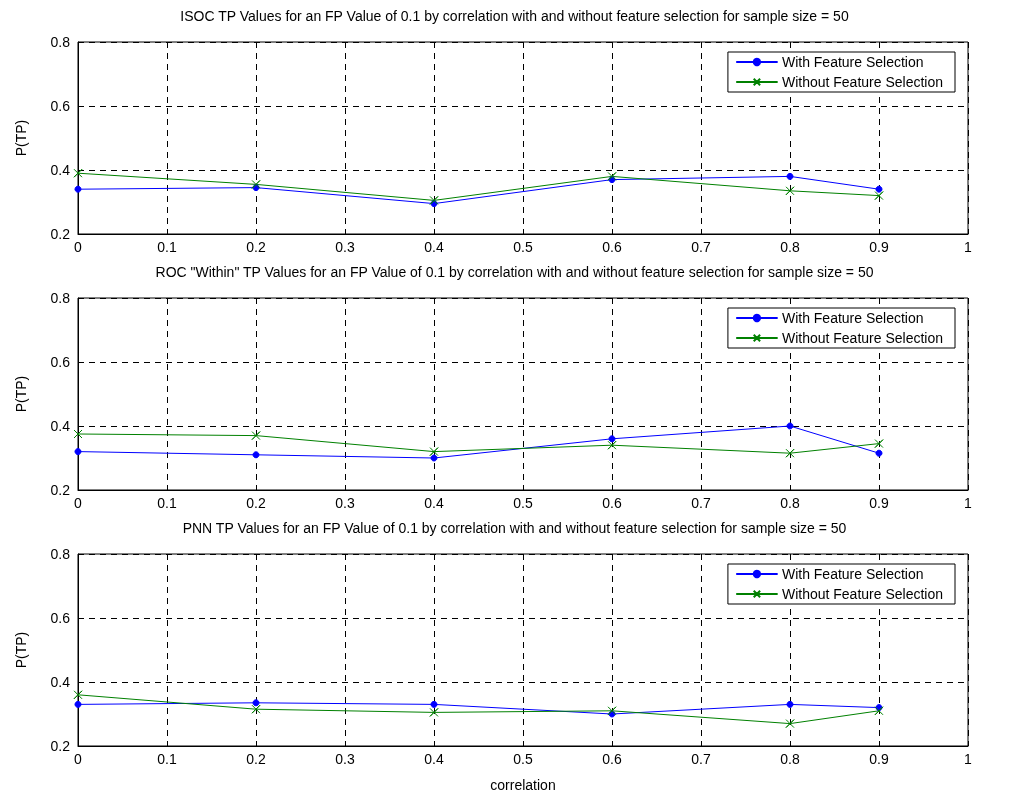  What do you see at coordinates (514, 272) in the screenshot?
I see `chart-title: ROC "Within" TP Values for an FP Value of 0.1 by correlation with and without feature selection for sample size = 50` at bounding box center [514, 272].